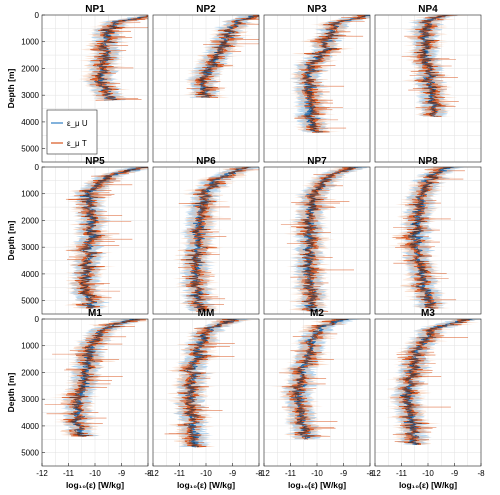 The height and width of the screenshot is (495, 500). What do you see at coordinates (317, 313) in the screenshot?
I see `panel-title: M2` at bounding box center [317, 313].